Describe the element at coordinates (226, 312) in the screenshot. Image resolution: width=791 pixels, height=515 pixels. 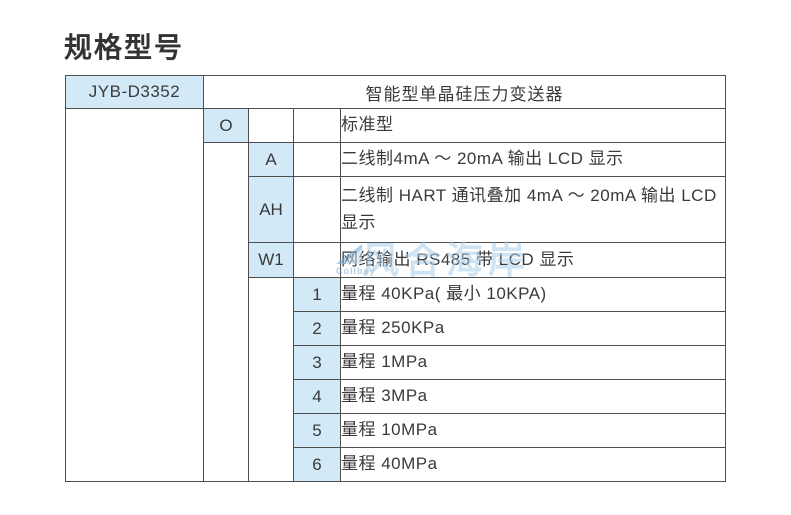
I see `output-column-empty-cell` at that location.